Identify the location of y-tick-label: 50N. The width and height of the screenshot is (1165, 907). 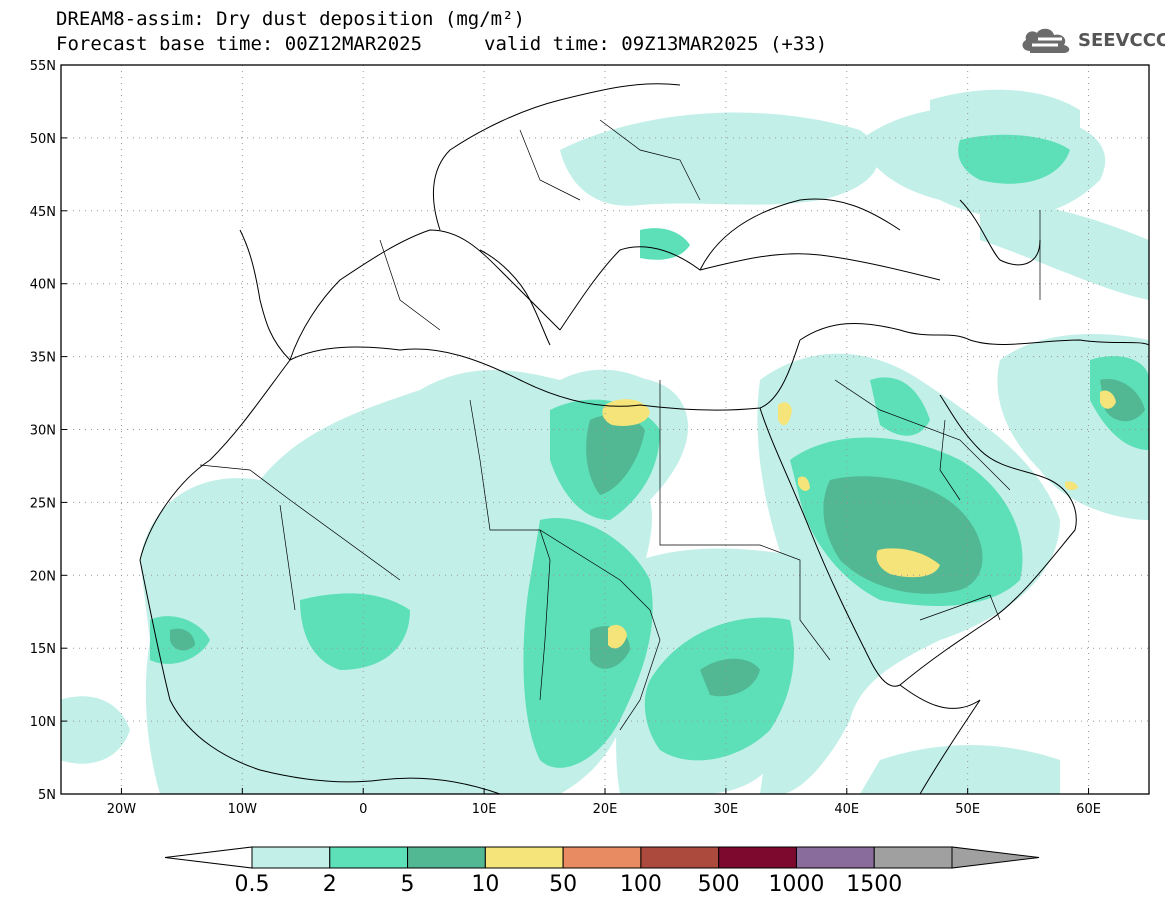
(43, 139).